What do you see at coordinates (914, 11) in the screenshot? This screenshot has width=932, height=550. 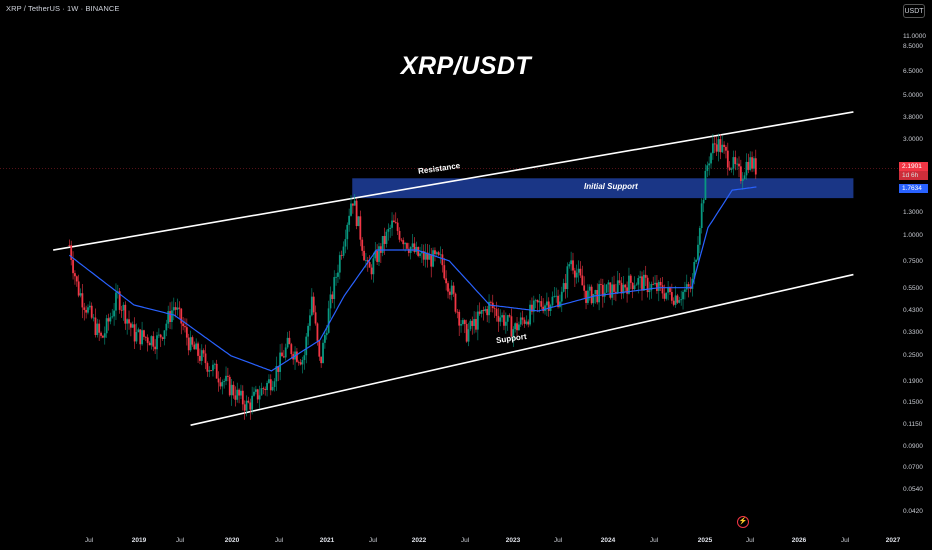 I see `currency-button: USDT` at bounding box center [914, 11].